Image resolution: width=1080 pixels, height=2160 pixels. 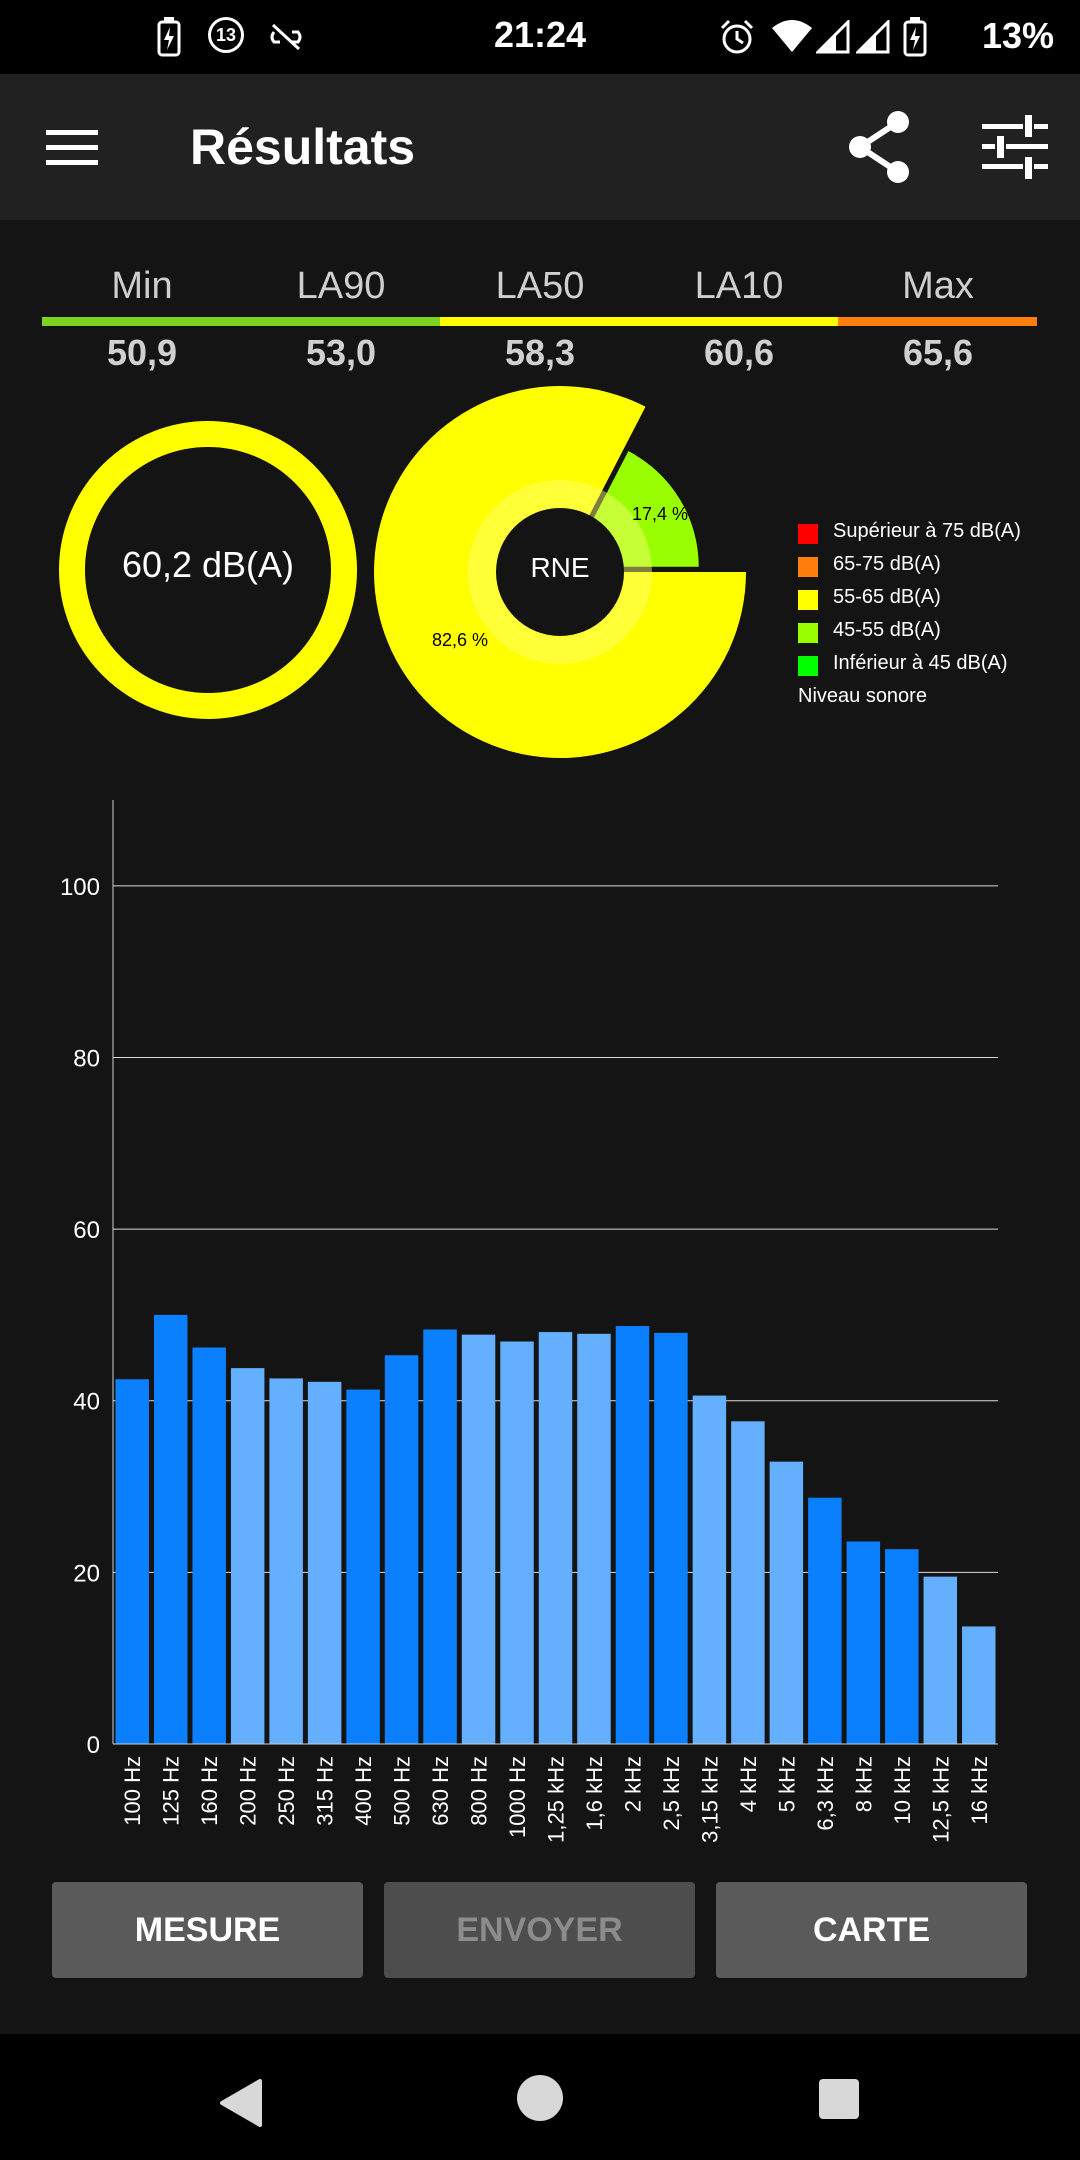 What do you see at coordinates (739, 352) in the screenshot?
I see `stat-value-la10: 60,6` at bounding box center [739, 352].